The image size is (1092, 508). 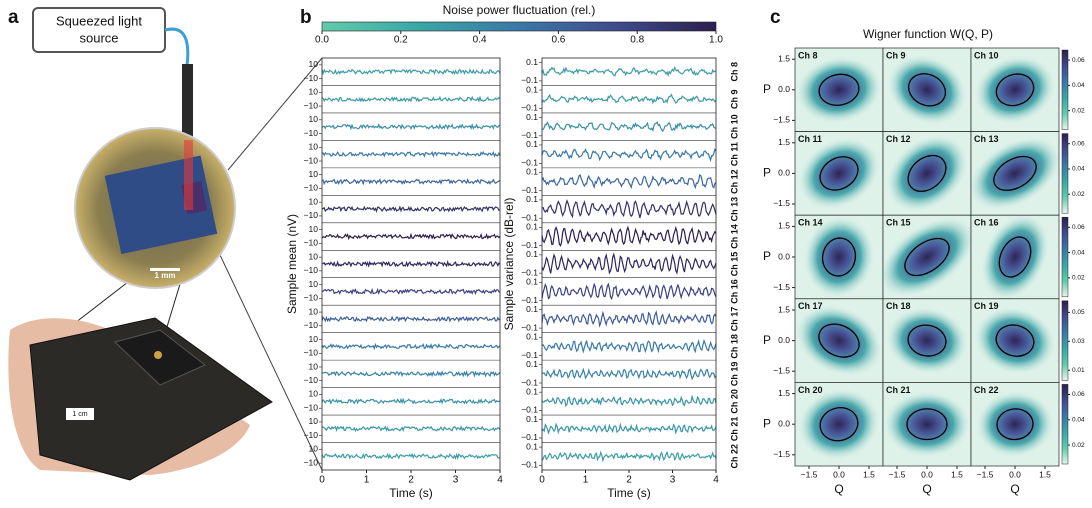 What do you see at coordinates (177, 47) in the screenshot?
I see `fiber` at bounding box center [177, 47].